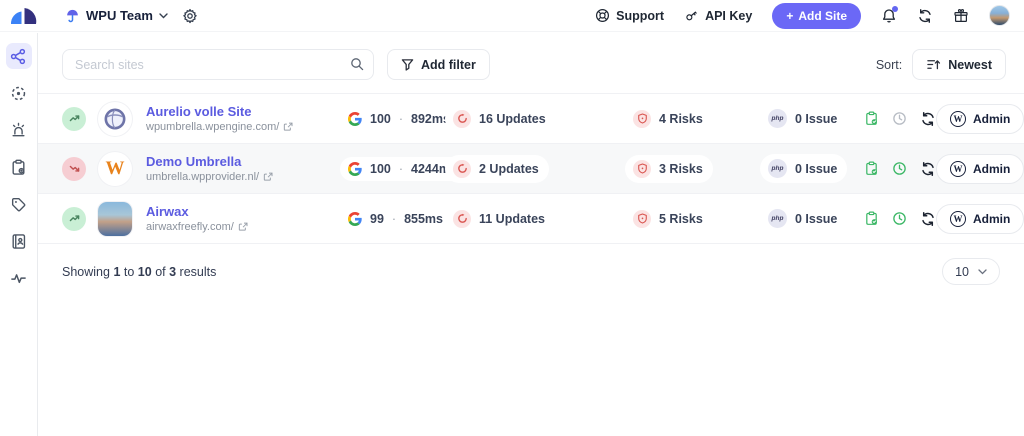  I want to click on updates-pill: 2 Updates, so click(497, 168).